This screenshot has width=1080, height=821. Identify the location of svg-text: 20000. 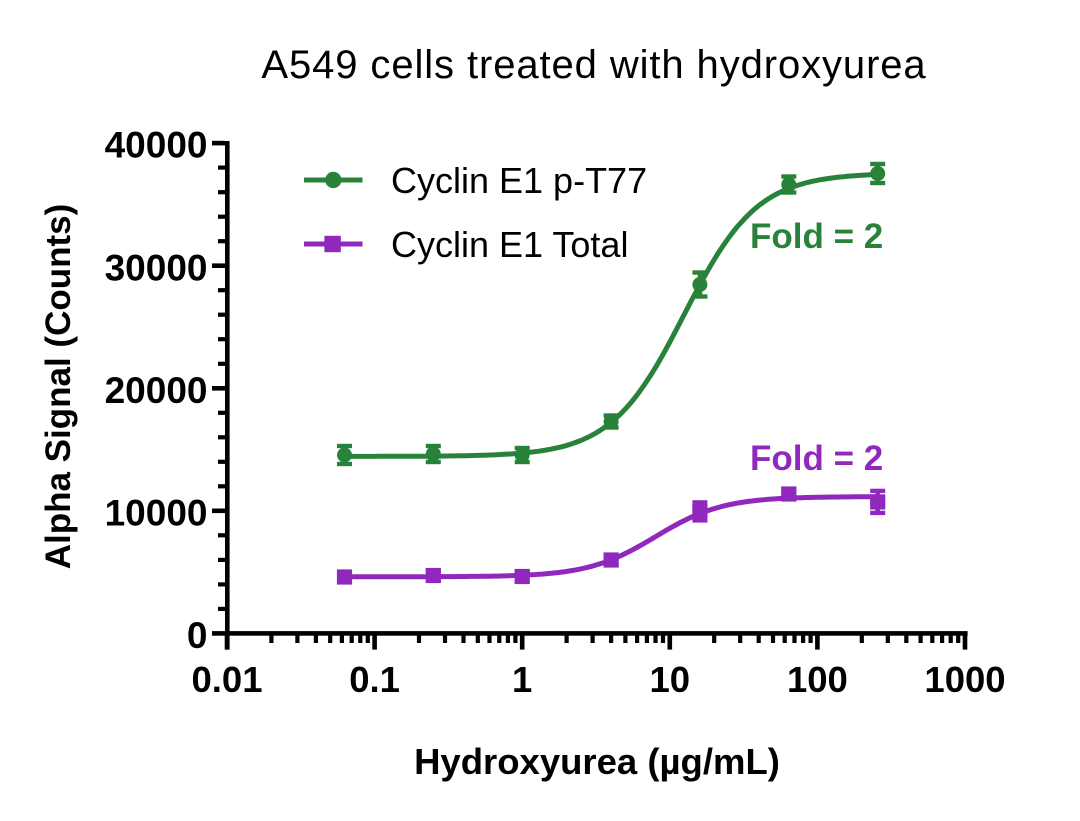
(156, 390).